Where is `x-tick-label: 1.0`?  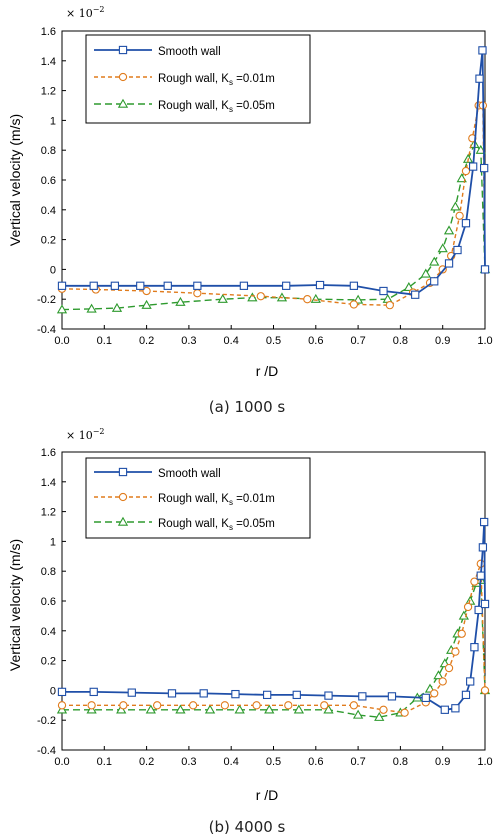
x-tick-label: 1.0 is located at coordinates (484, 762).